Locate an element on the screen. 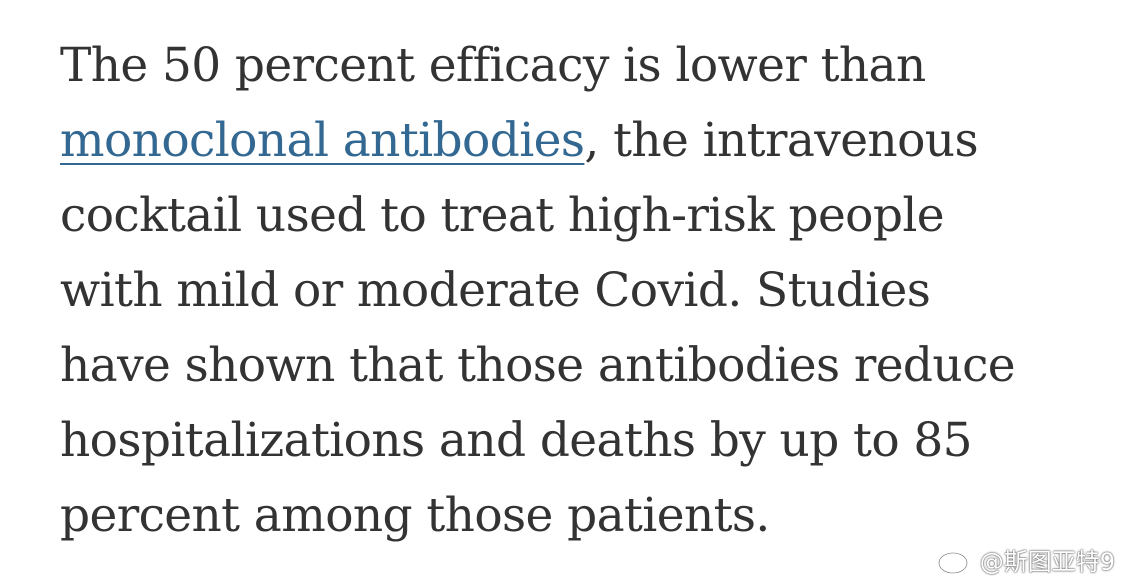 This screenshot has height=587, width=1125. paragraph-line: have shown that those antibodies reduce is located at coordinates (538, 365).